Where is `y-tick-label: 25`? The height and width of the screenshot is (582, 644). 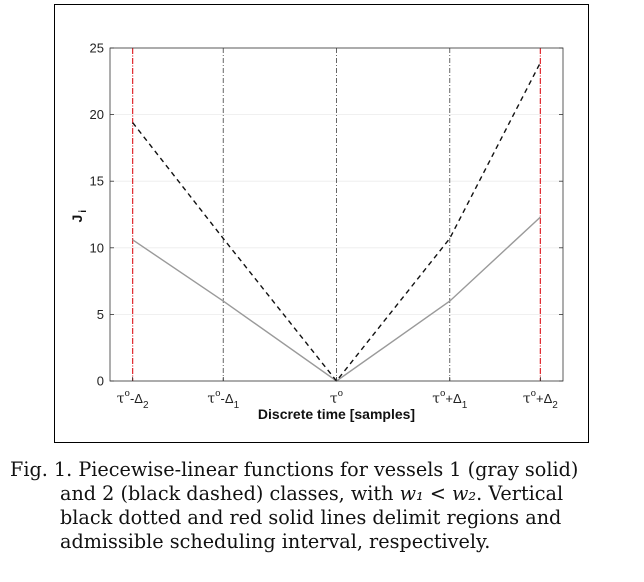 y-tick-label: 25 is located at coordinates (97, 48).